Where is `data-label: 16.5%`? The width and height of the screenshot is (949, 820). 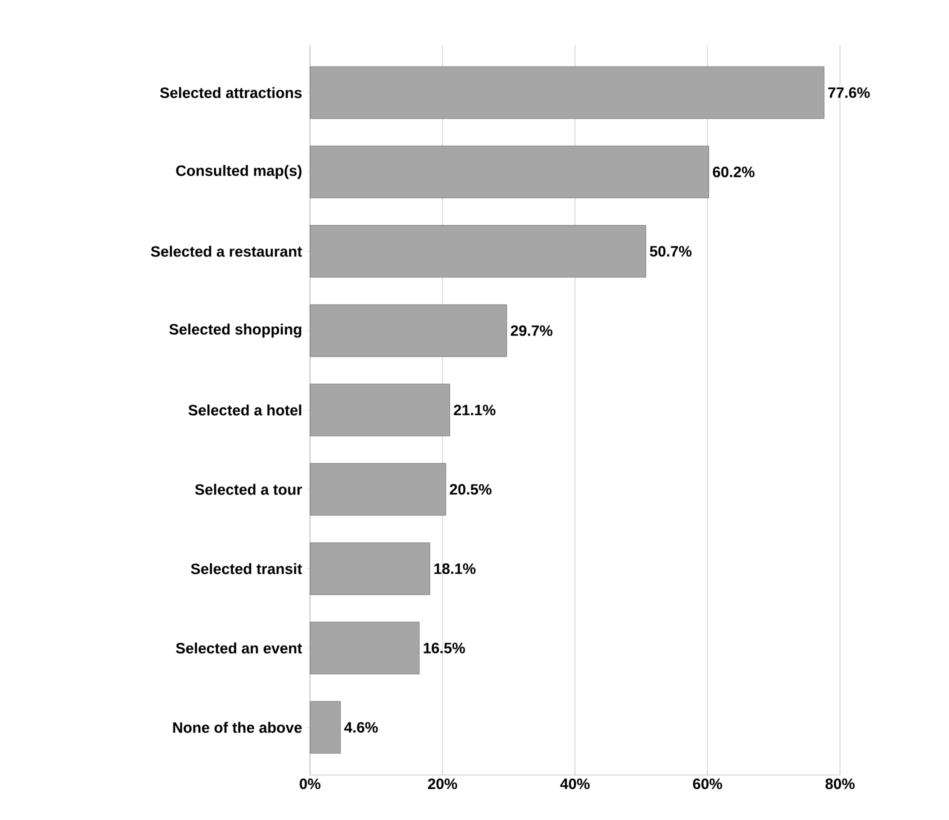
data-label: 16.5% is located at coordinates (444, 648).